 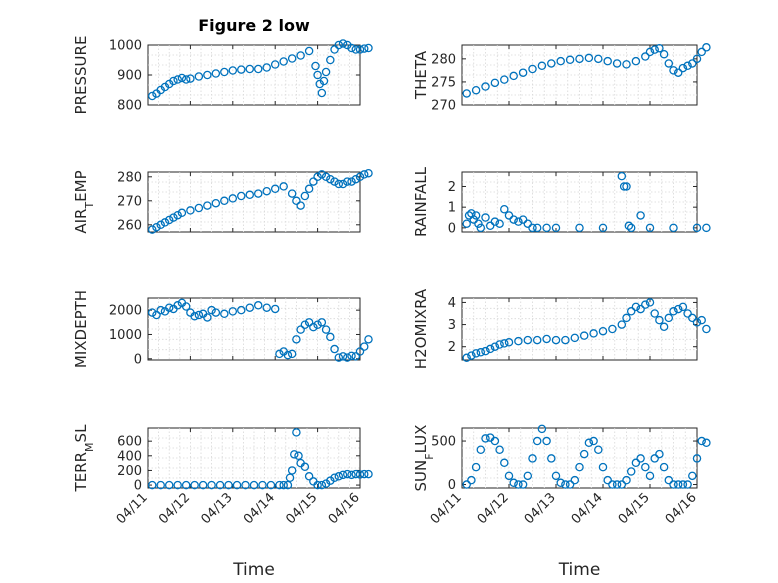 I want to click on y-axis-label: H2OMIXRA, so click(x=421, y=328).